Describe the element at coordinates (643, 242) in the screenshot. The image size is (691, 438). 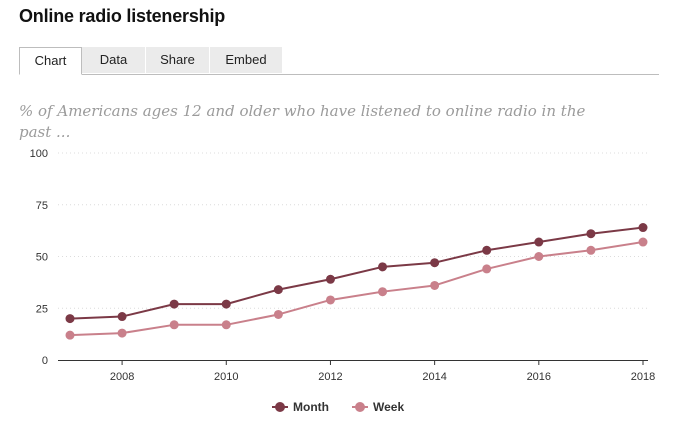
I see `data-point-week-2018` at that location.